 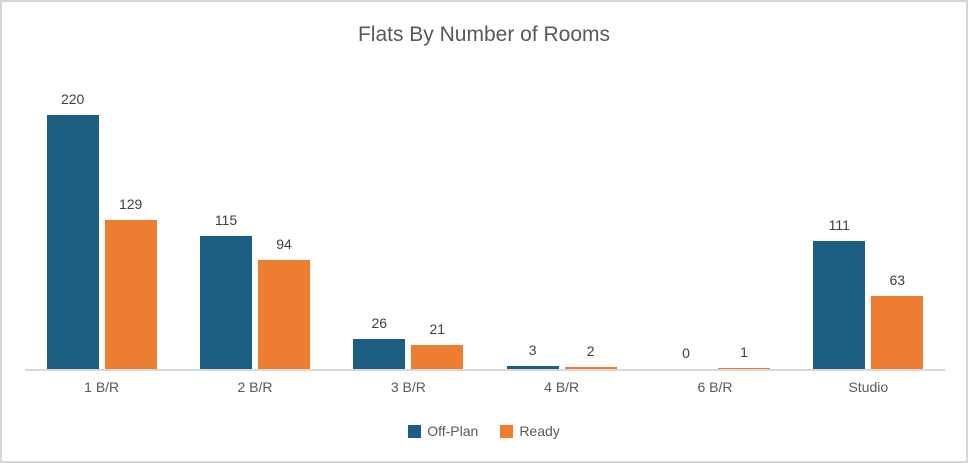 I want to click on bar-slot-ready: 129, so click(x=130, y=282).